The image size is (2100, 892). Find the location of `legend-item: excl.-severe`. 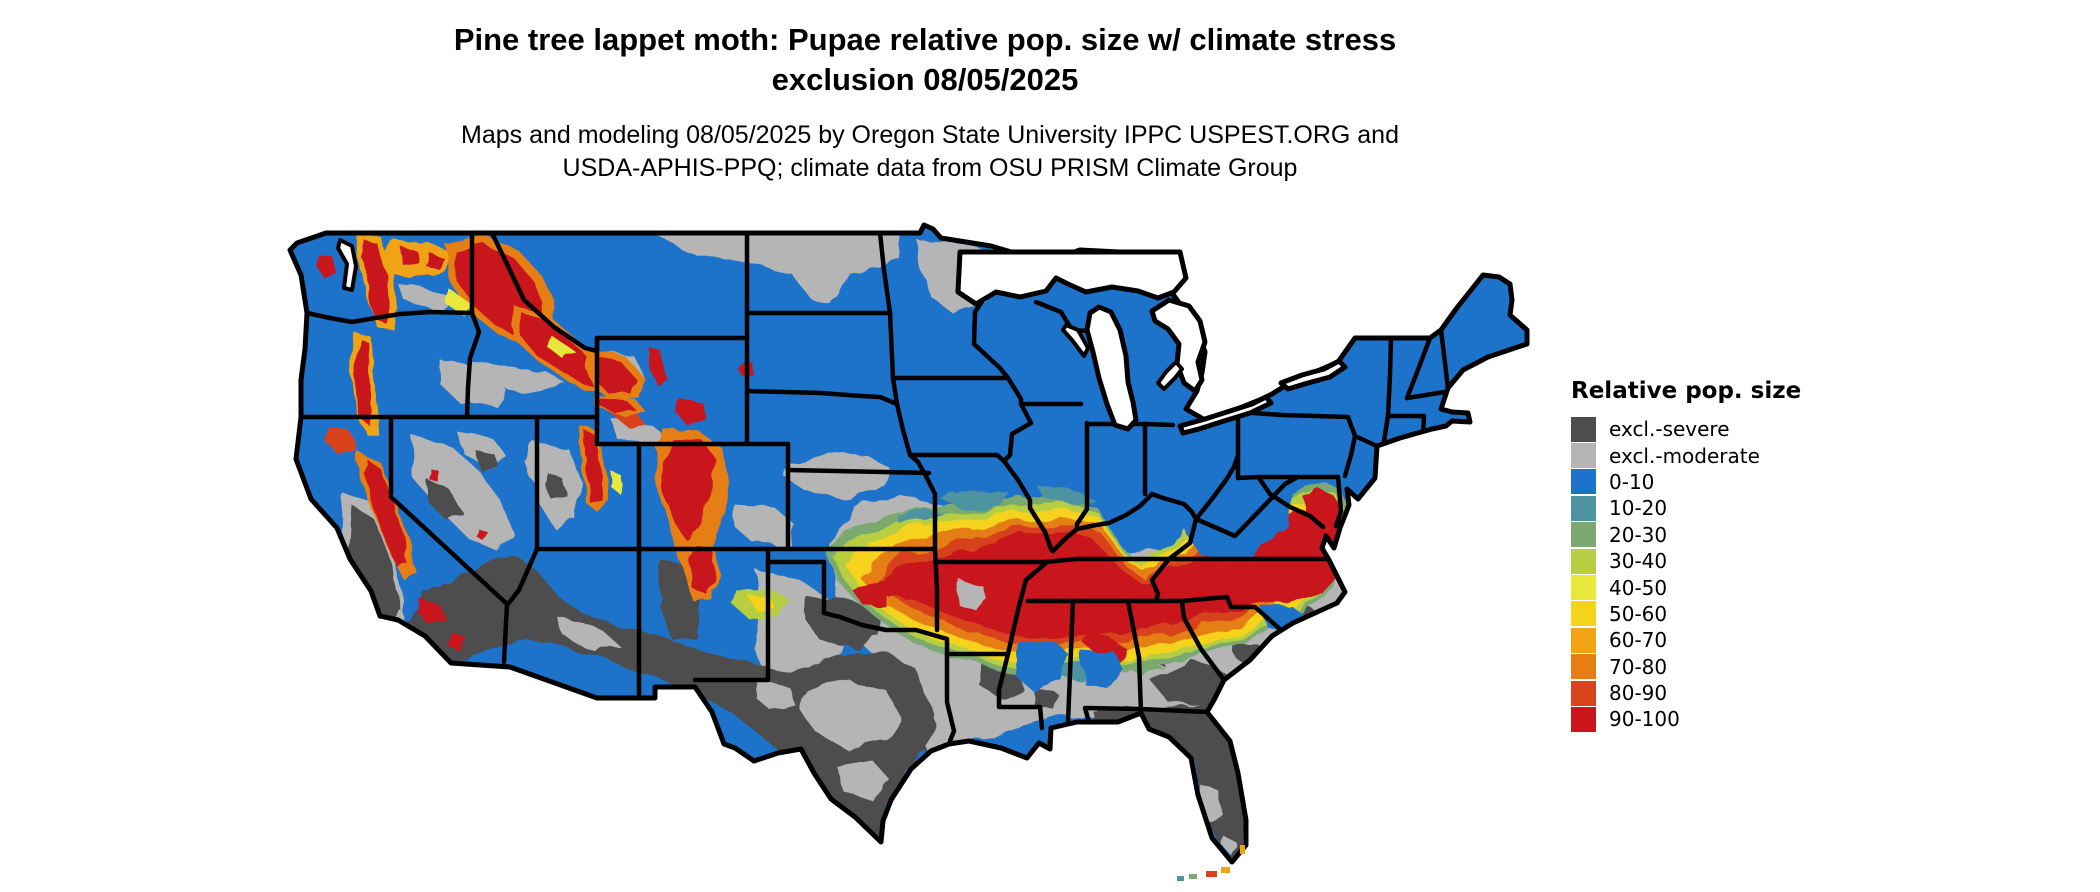

legend-item: excl.-severe is located at coordinates (1686, 429).